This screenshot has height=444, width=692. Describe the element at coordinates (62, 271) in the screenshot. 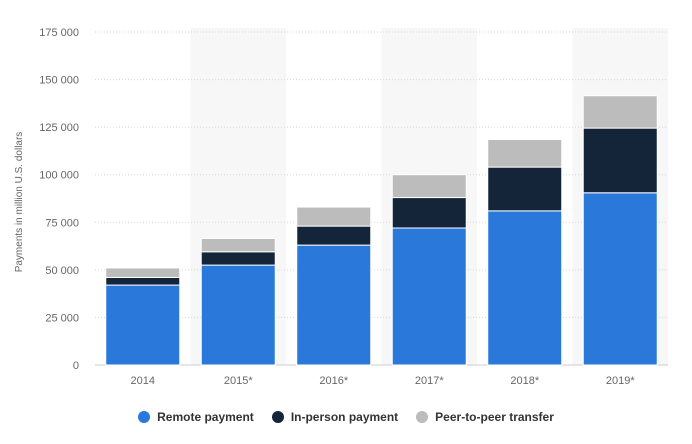

I see `y-tick-label: 50 000` at that location.